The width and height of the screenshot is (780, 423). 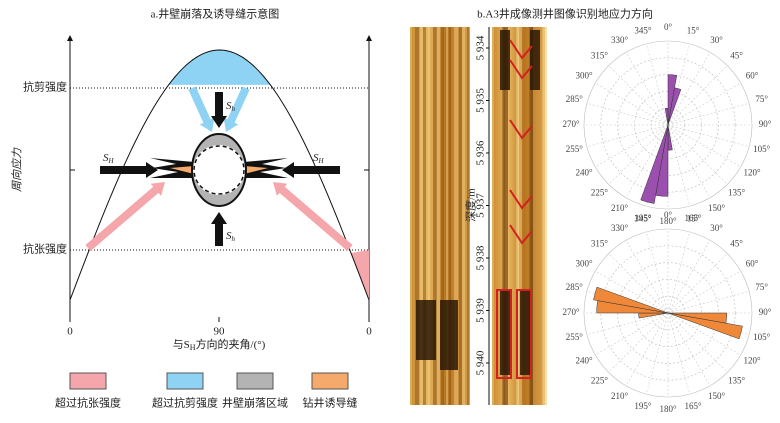 What do you see at coordinates (643, 218) in the screenshot?
I see `rose-angle-label: 195°` at bounding box center [643, 218].